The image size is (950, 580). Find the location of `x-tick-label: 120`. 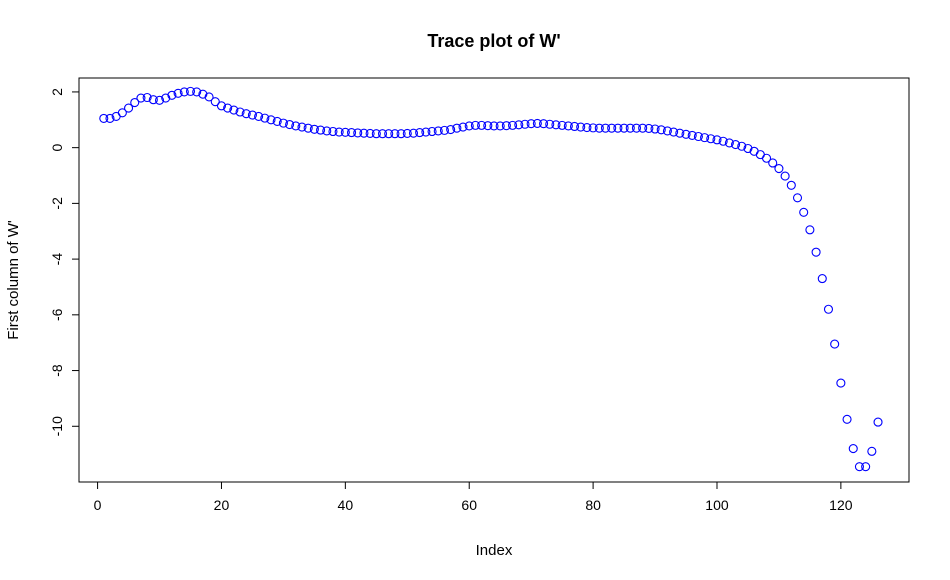

x-tick-label: 120 is located at coordinates (841, 505).